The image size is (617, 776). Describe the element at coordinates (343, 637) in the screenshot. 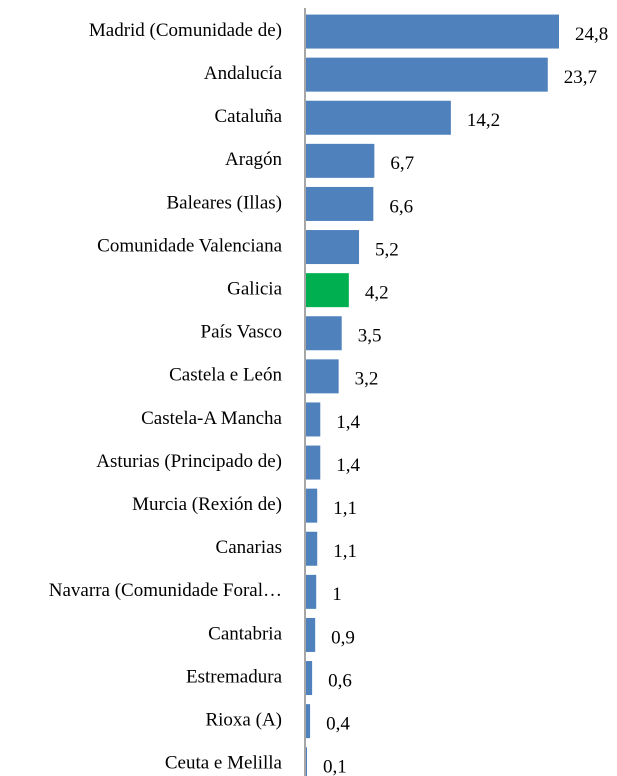

I see `value-label: 0,9` at that location.